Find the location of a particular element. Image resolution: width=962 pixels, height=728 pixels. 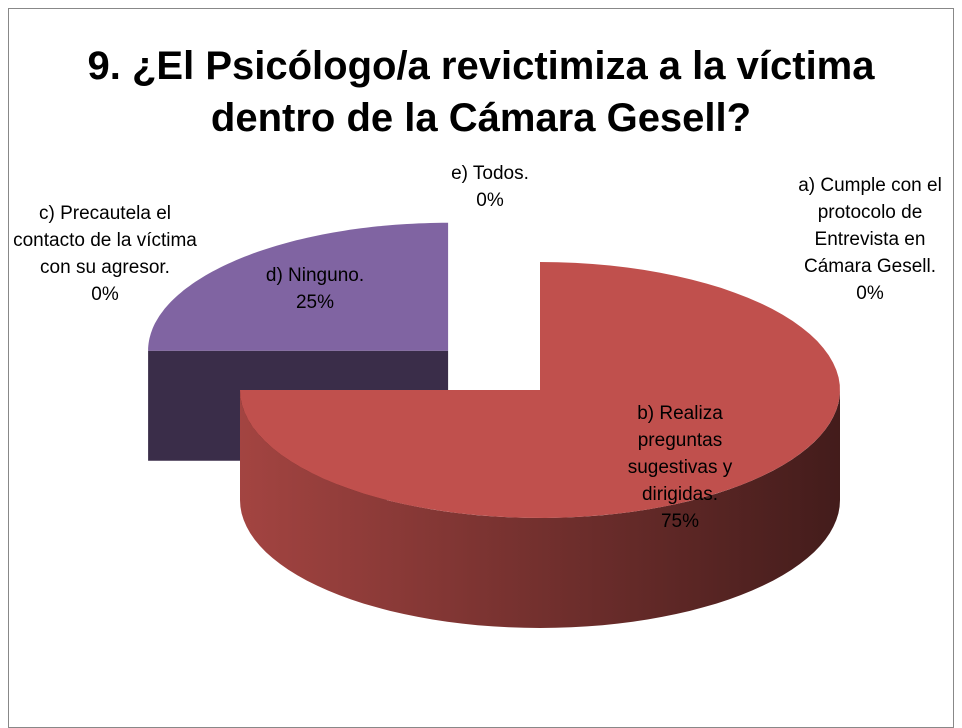

category-label: e) Todos. is located at coordinates (490, 173).